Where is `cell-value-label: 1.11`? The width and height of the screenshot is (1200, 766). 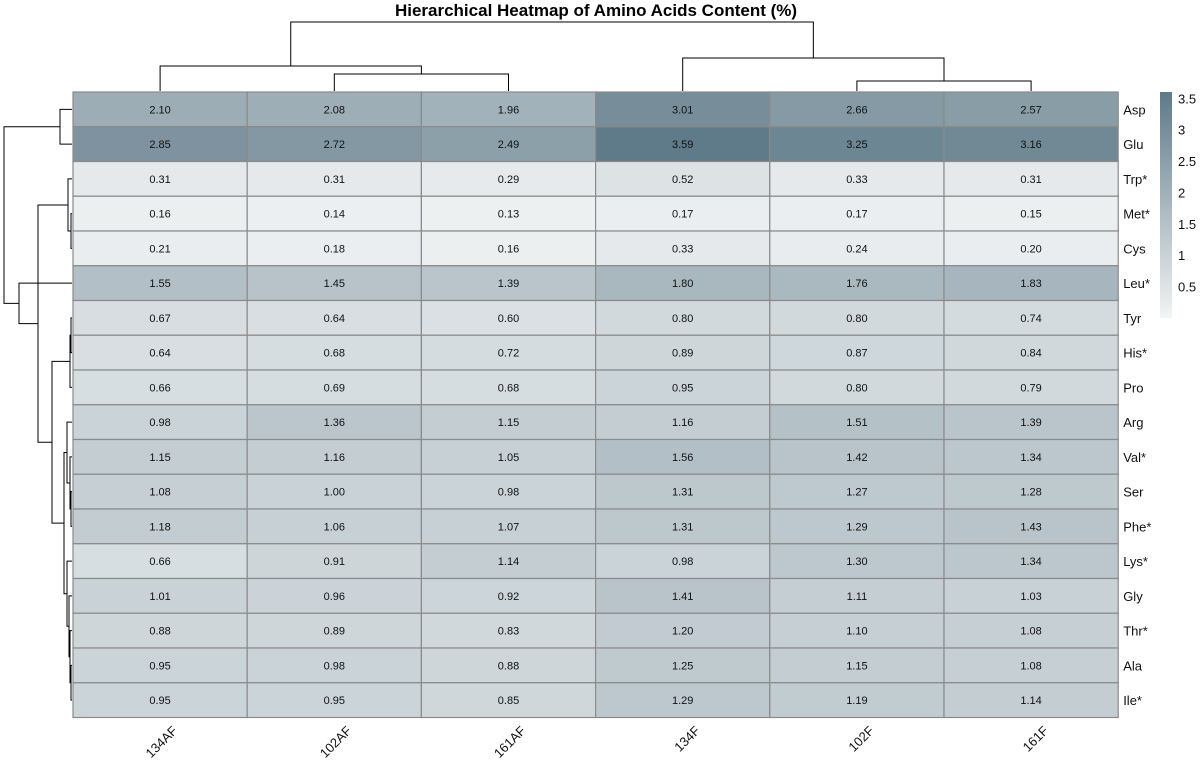 cell-value-label: 1.11 is located at coordinates (857, 597).